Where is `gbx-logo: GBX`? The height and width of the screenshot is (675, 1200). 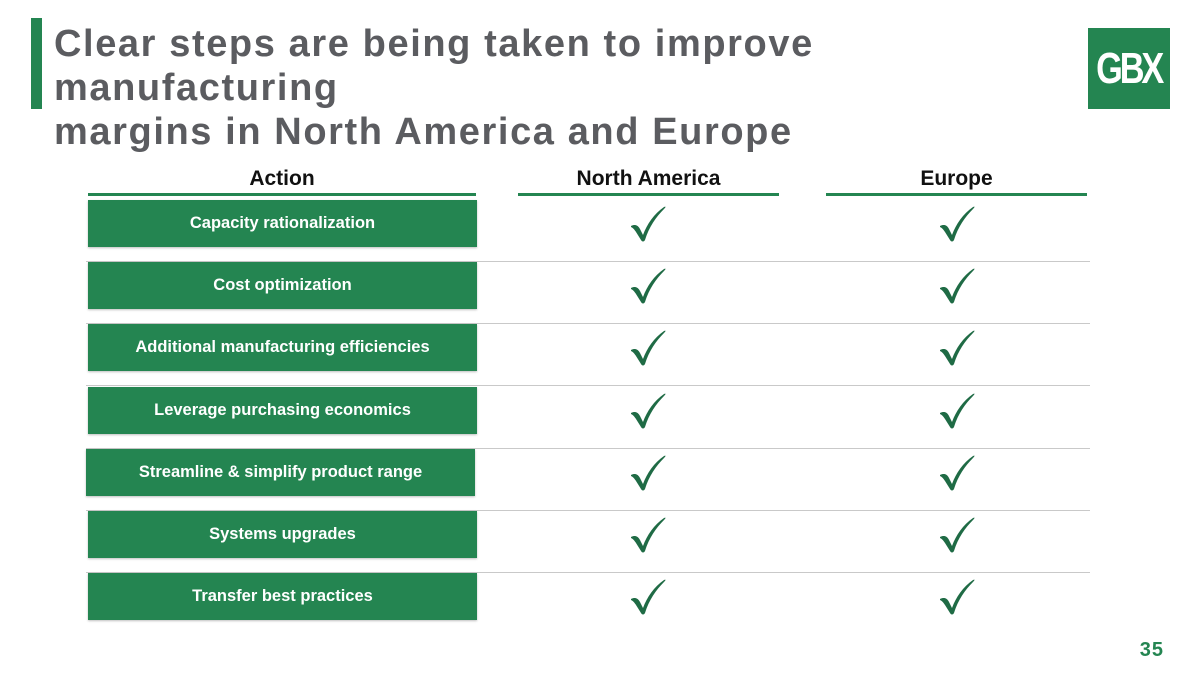 gbx-logo: GBX is located at coordinates (1129, 68).